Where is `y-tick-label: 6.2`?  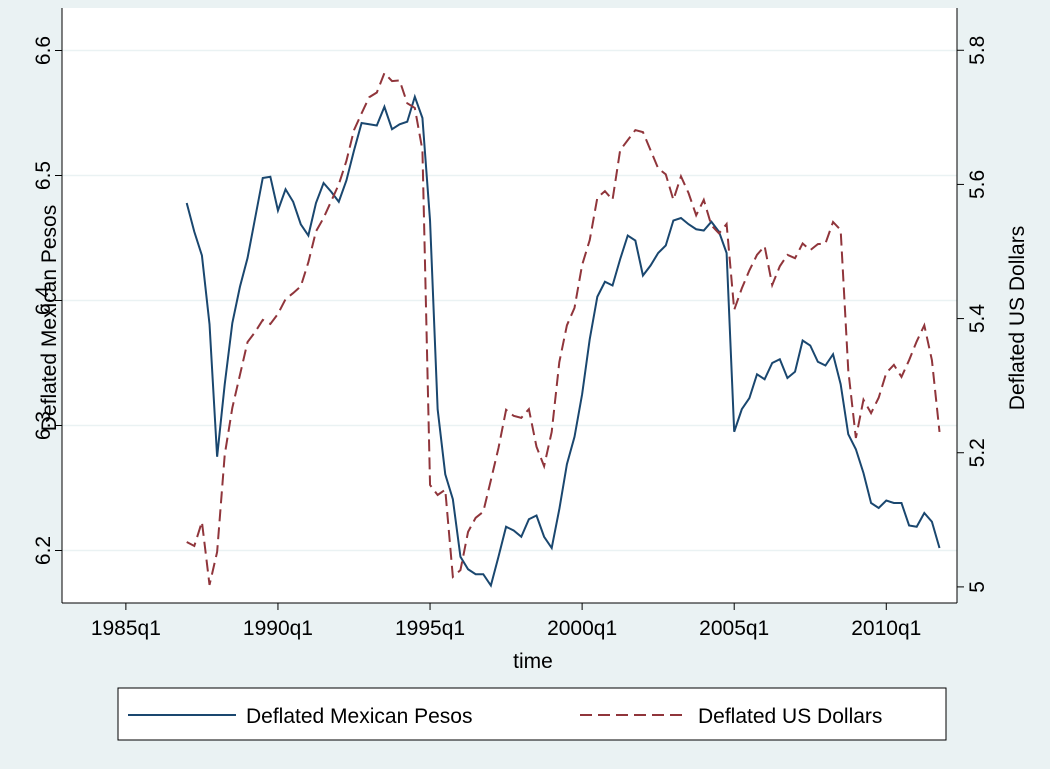 y-tick-label: 6.2 is located at coordinates (43, 550).